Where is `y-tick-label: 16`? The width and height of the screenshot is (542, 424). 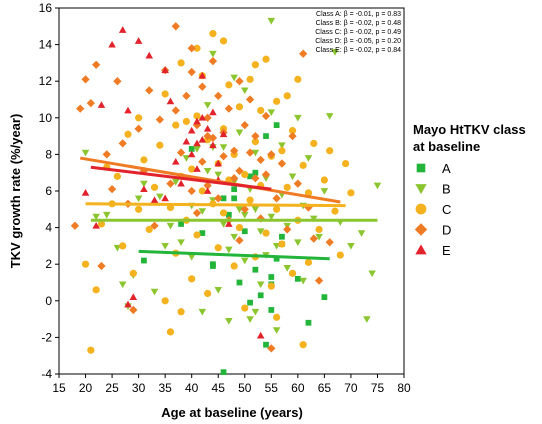 y-tick-label: 16 is located at coordinates (46, 8).